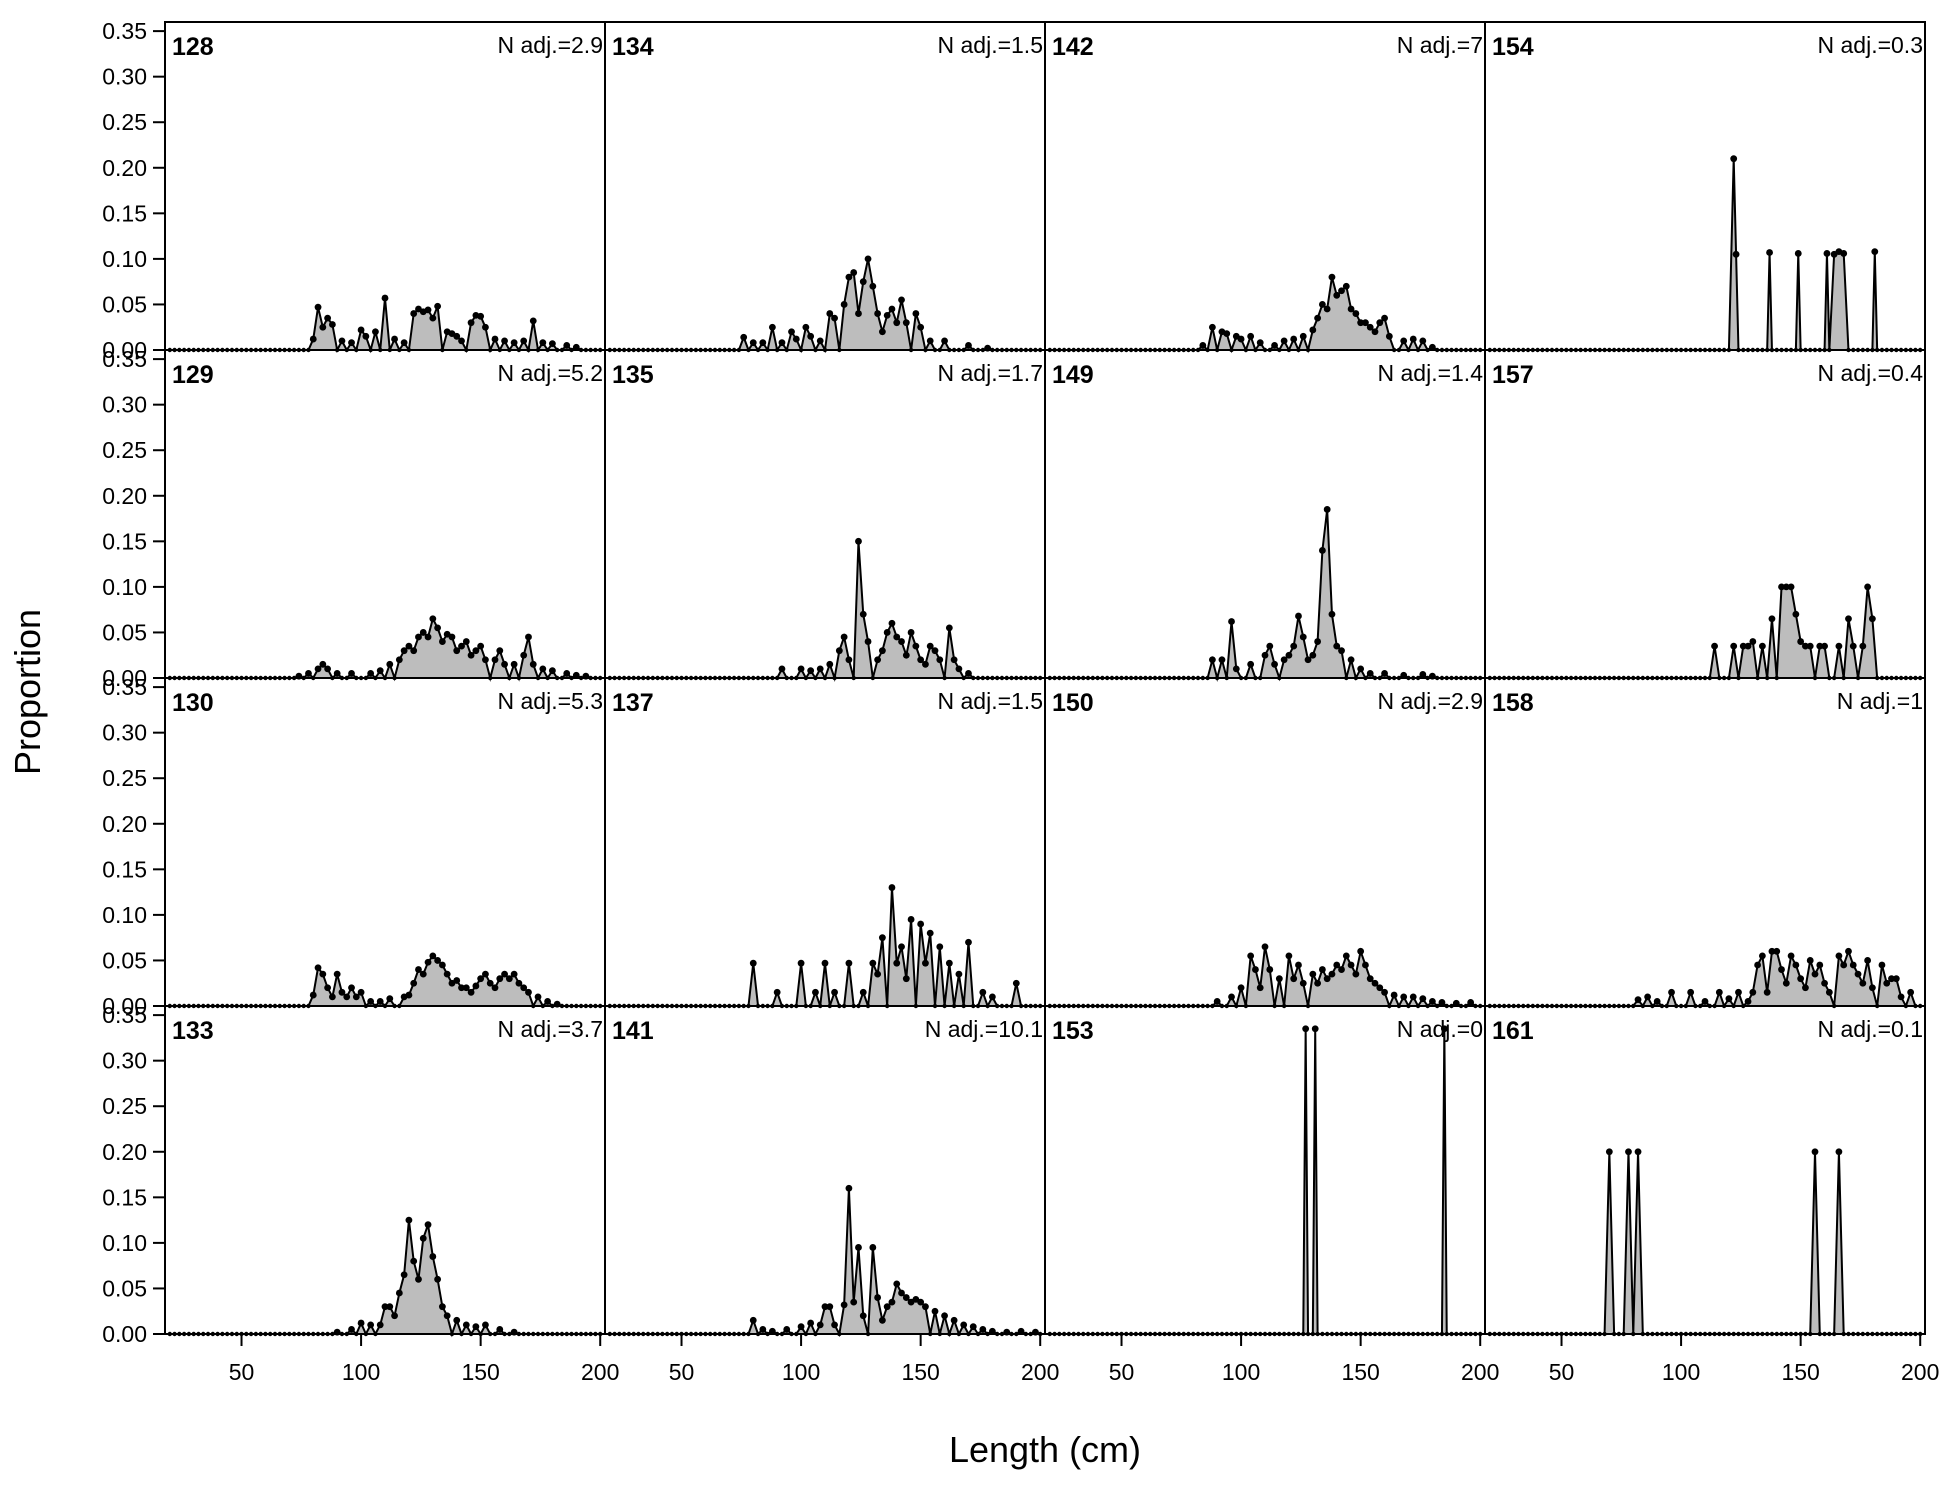 The height and width of the screenshot is (1500, 1950). I want to click on panel-n-154: N adj.=0.3, so click(1871, 45).